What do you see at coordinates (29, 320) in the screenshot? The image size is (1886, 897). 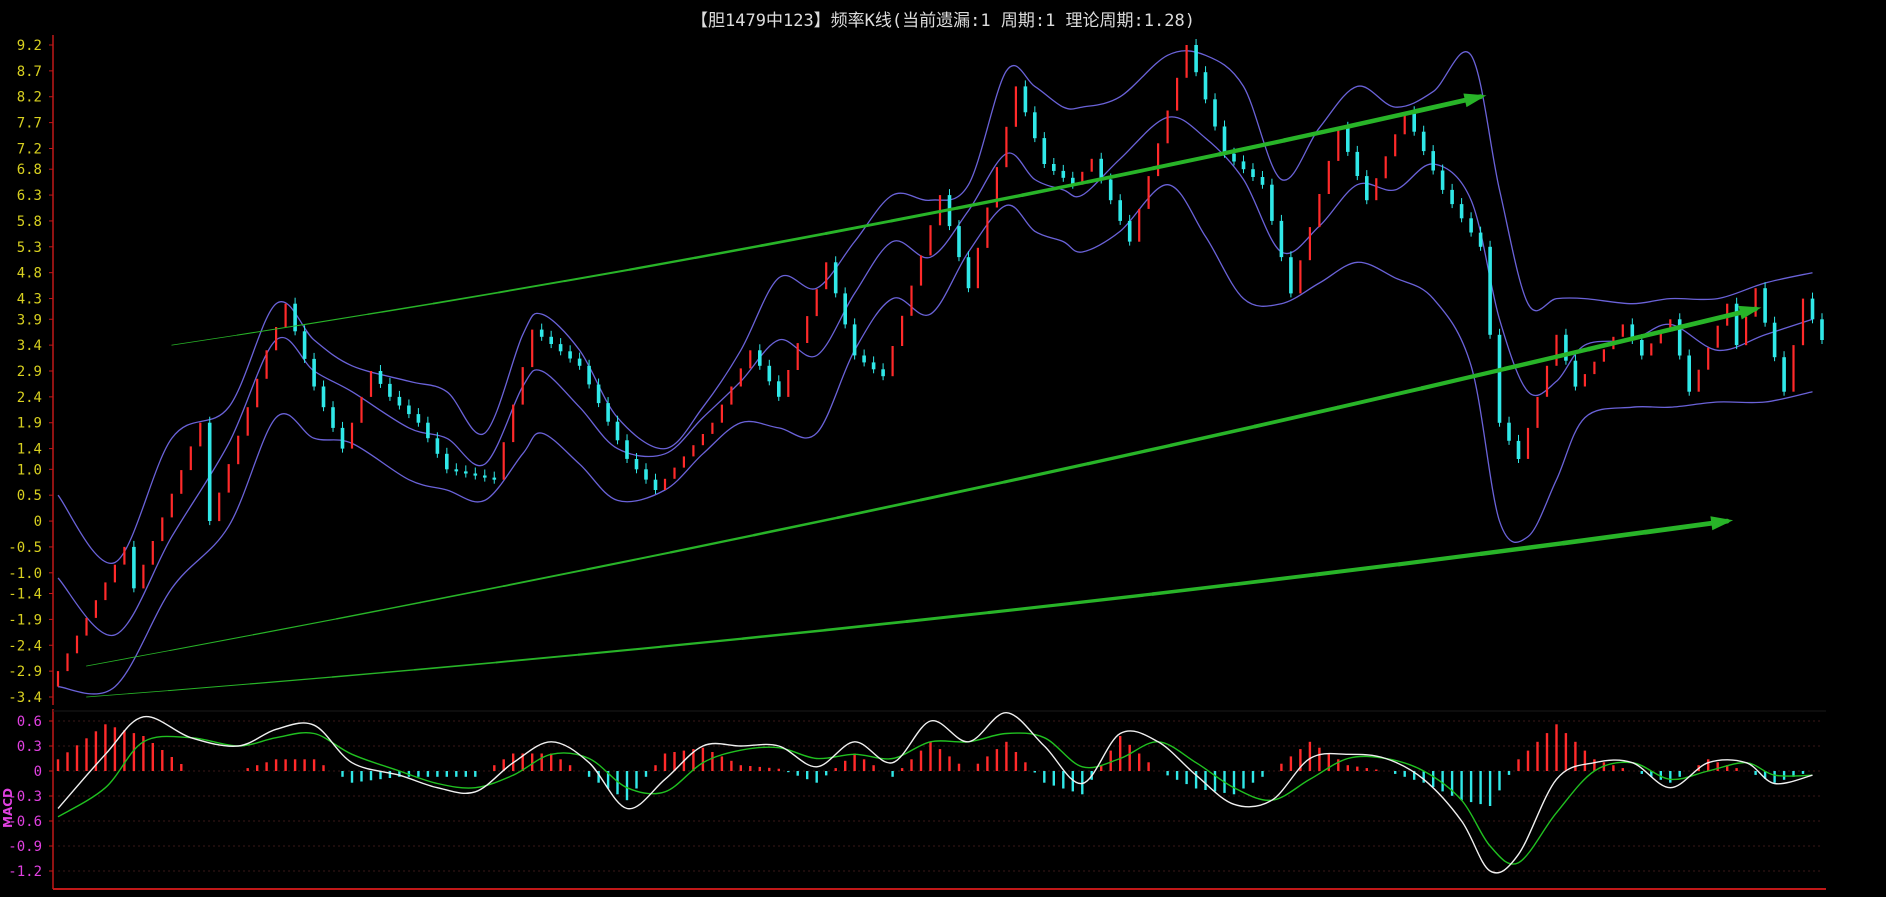 I see `main-tick-label: 3.9` at bounding box center [29, 320].